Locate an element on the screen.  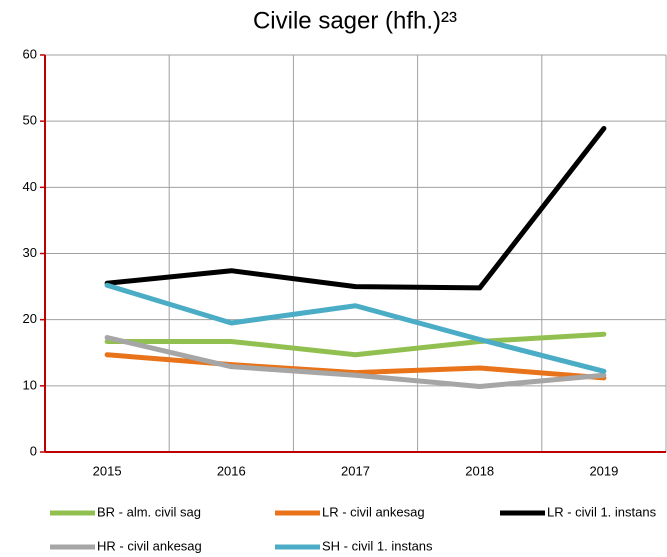
y-tick-label: 20 is located at coordinates (30, 318).